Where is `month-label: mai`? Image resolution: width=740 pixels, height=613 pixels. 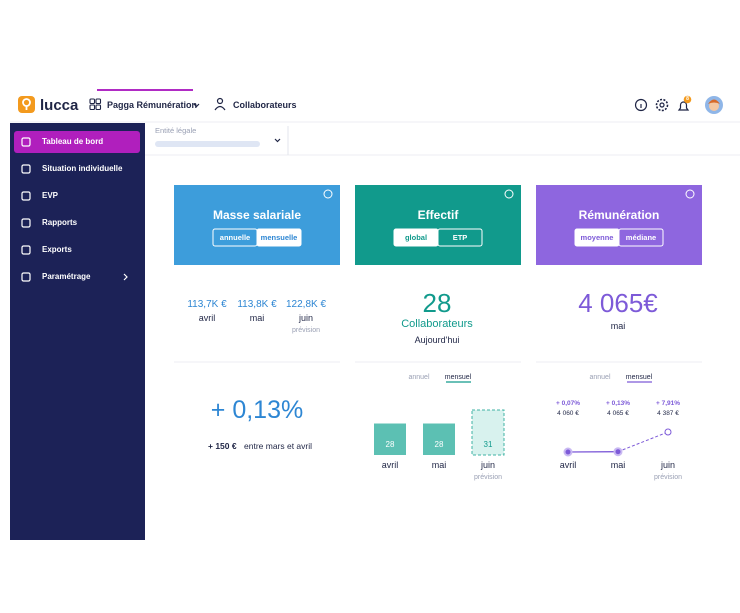 month-label: mai is located at coordinates (257, 317).